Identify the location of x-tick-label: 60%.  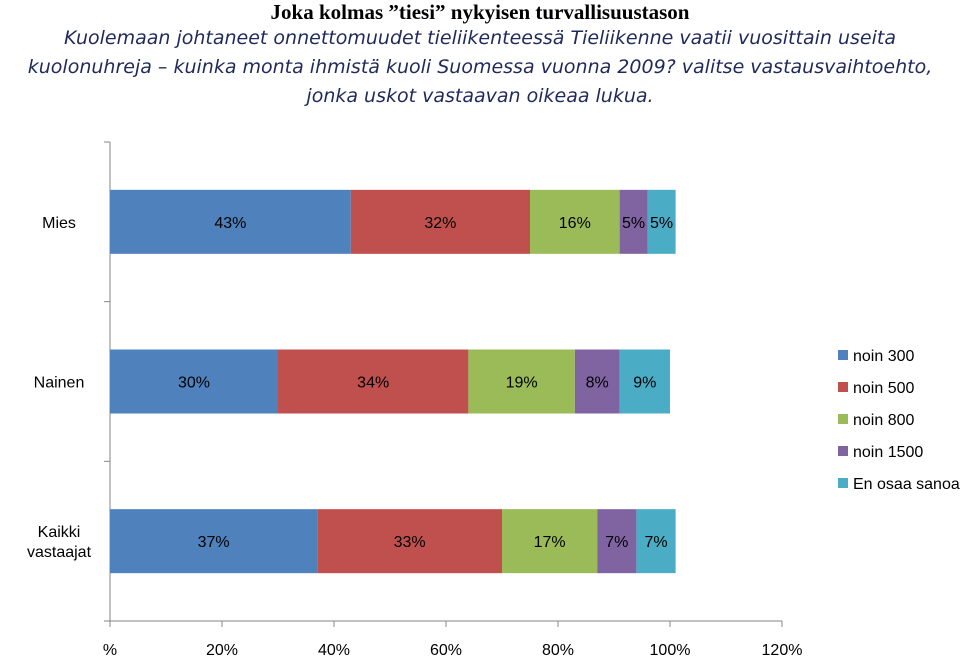
(446, 650).